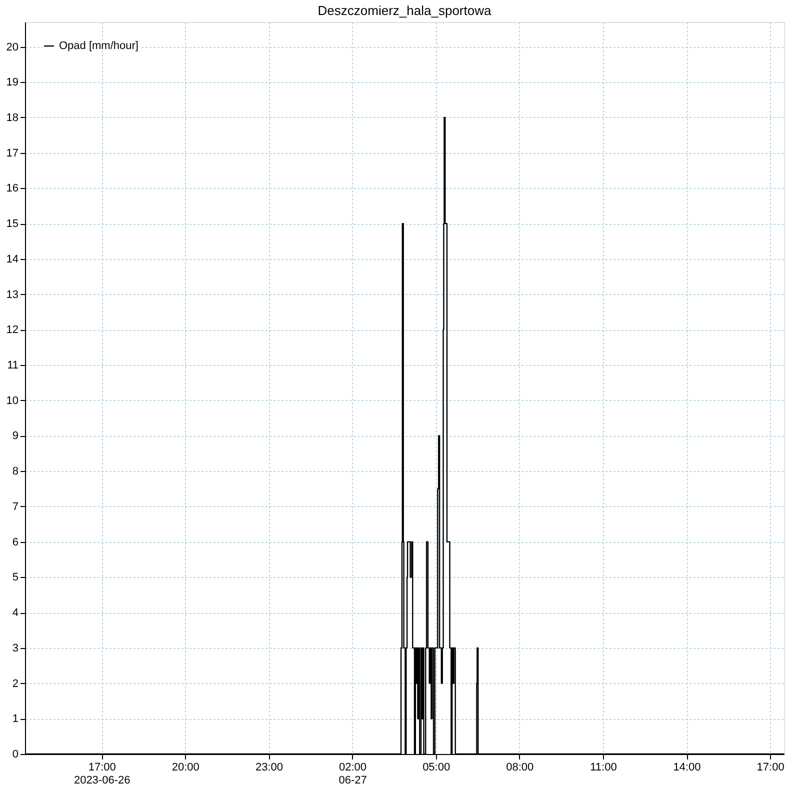 This screenshot has width=807, height=801. What do you see at coordinates (15, 719) in the screenshot?
I see `y-tick-label: 1` at bounding box center [15, 719].